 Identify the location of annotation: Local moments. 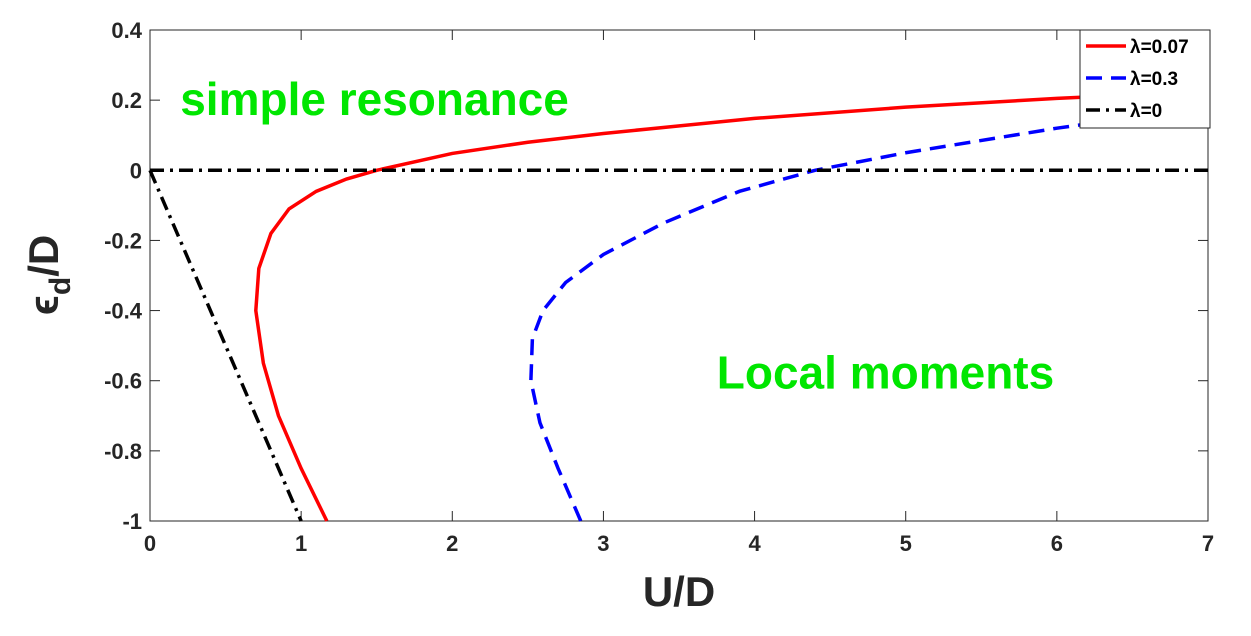
(885, 373).